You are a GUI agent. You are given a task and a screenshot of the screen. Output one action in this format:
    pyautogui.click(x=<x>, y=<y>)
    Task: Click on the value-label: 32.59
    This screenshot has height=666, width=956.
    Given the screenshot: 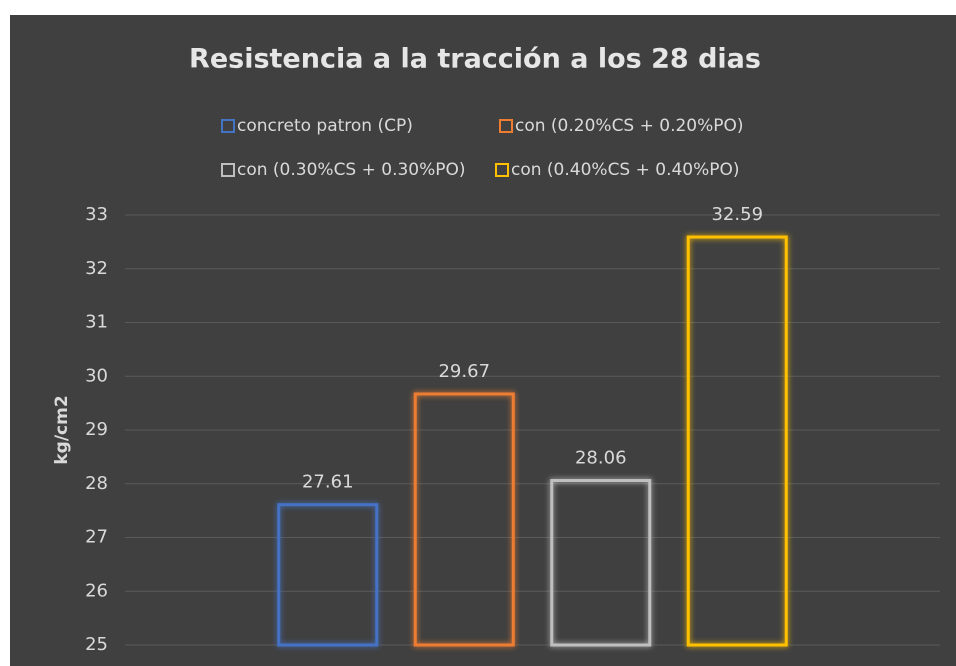 What is the action you would take?
    pyautogui.click(x=737, y=214)
    